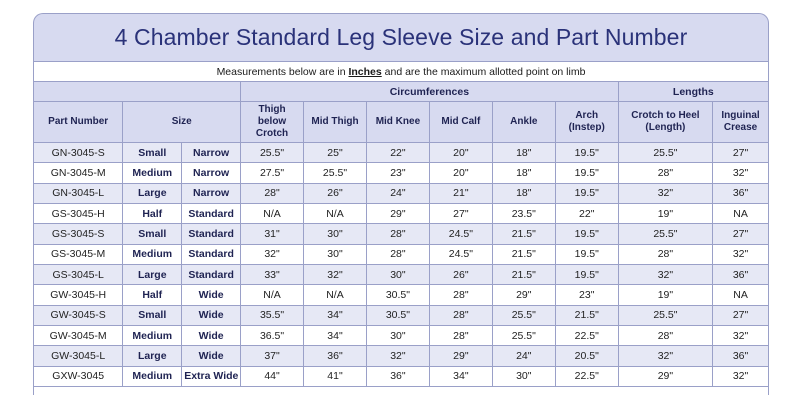 This screenshot has width=790, height=405. What do you see at coordinates (211, 173) in the screenshot?
I see `width-cell: Narrow` at bounding box center [211, 173].